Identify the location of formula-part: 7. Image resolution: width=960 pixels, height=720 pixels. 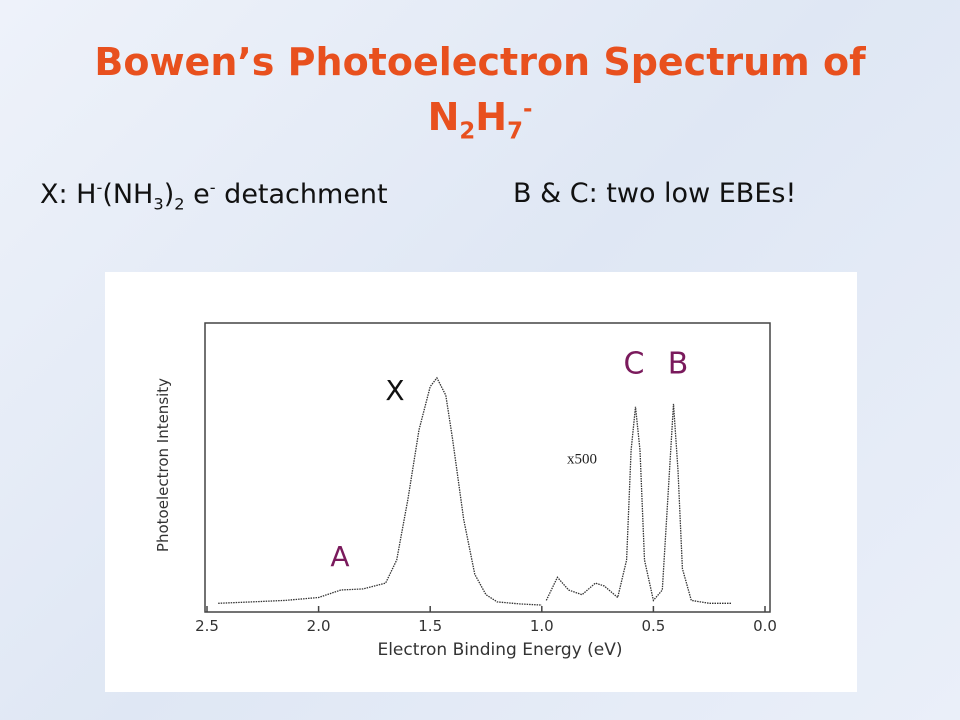
(515, 131).